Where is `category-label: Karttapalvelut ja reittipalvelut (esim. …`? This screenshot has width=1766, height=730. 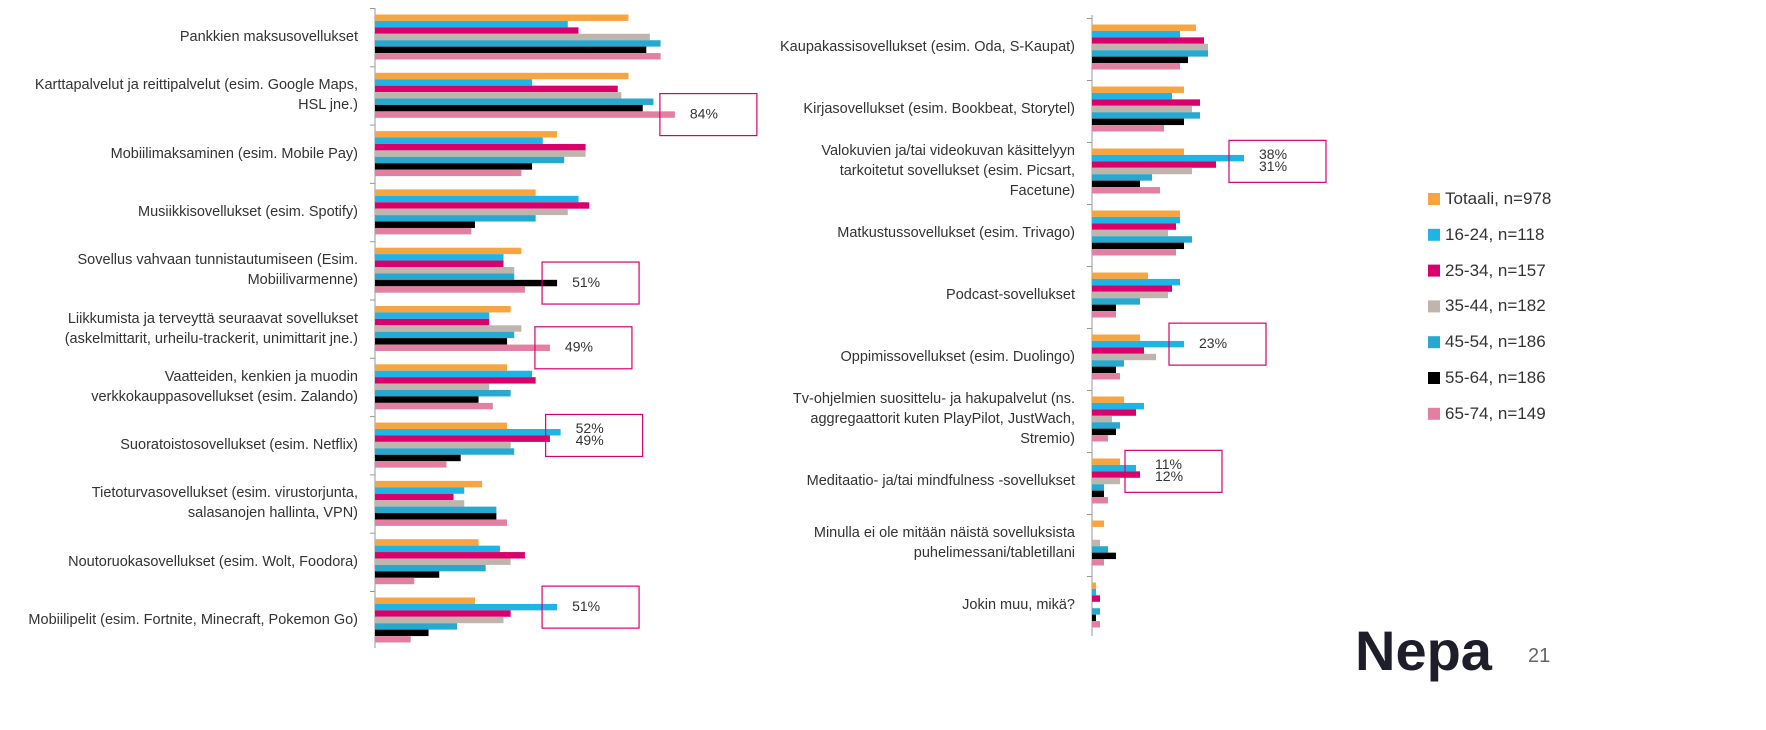 category-label: Karttapalvelut ja reittipalvelut (esim. … is located at coordinates (196, 95).